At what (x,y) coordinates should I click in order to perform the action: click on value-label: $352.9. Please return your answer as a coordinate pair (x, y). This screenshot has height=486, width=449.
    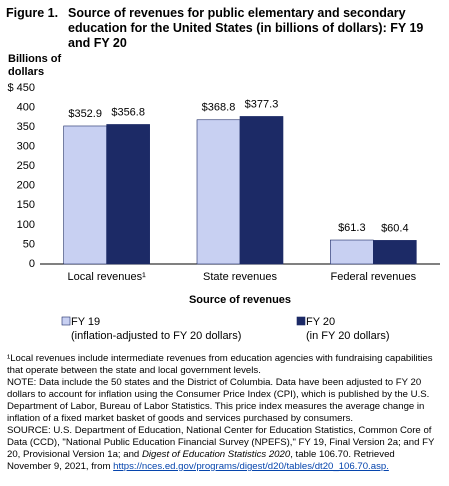
    Looking at the image, I should click on (85, 114).